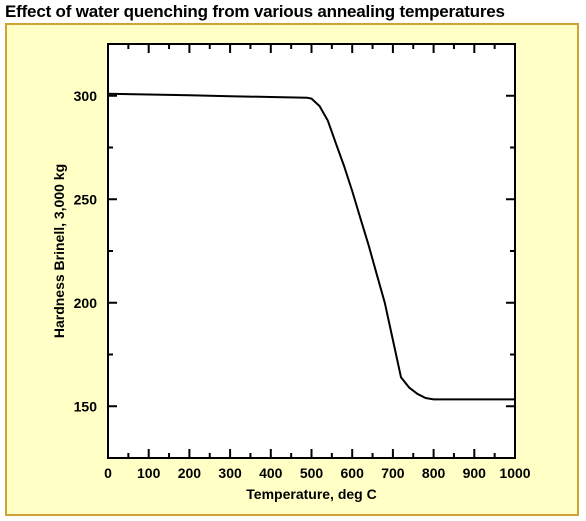 The height and width of the screenshot is (521, 586). Describe the element at coordinates (86, 96) in the screenshot. I see `y-tick-label: 300` at that location.